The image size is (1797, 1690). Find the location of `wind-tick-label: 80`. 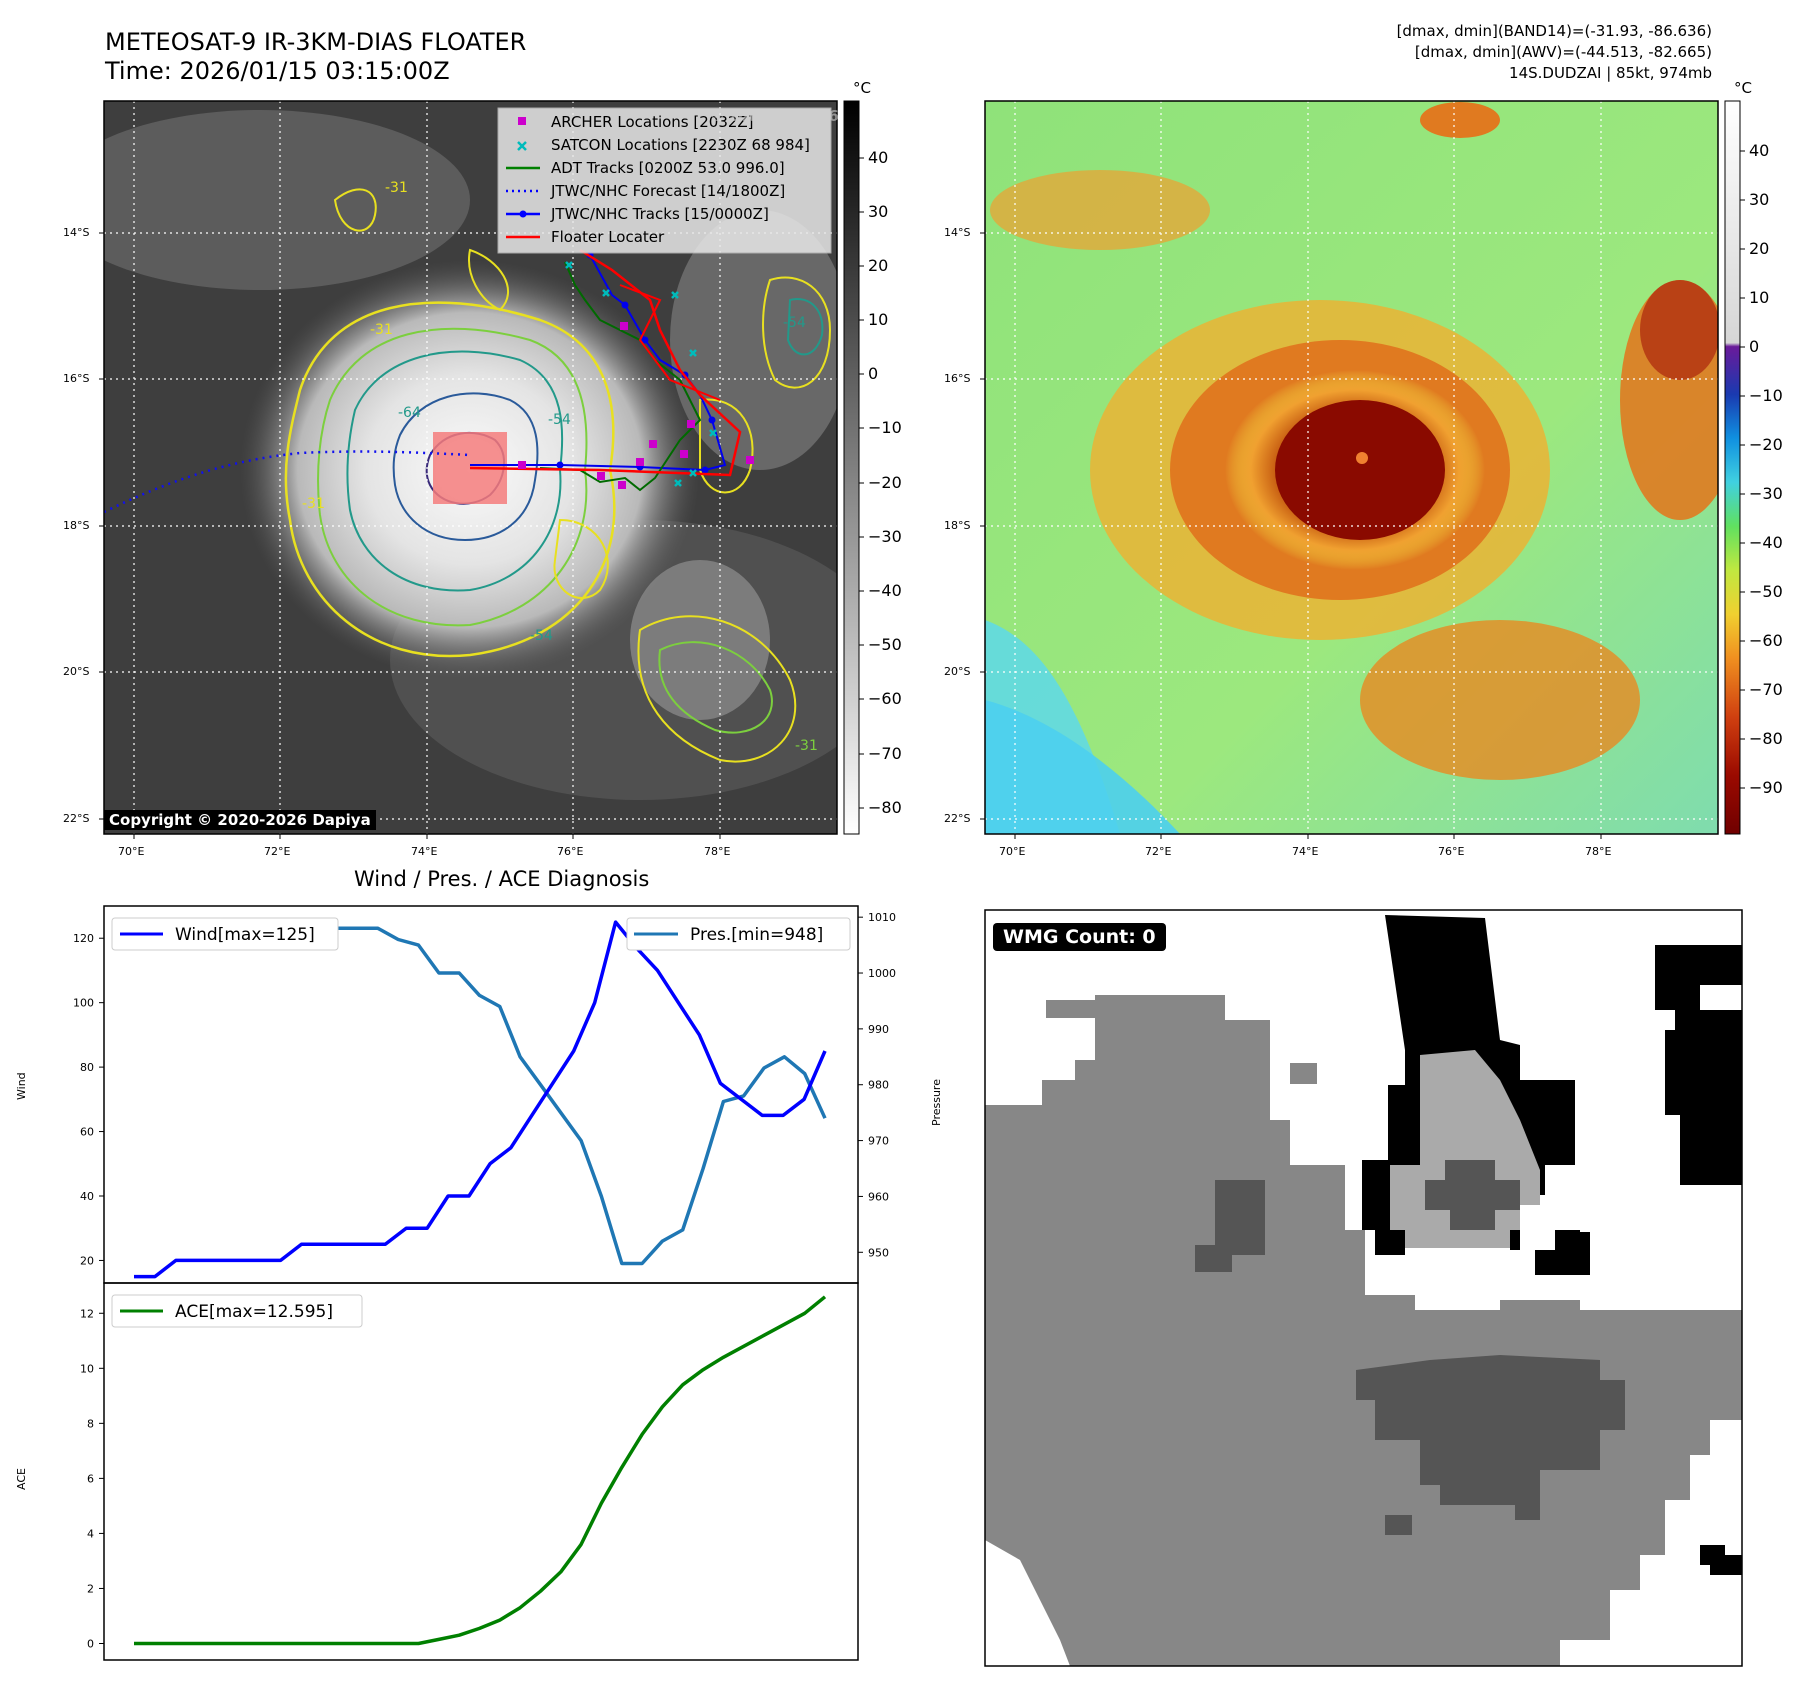

wind-tick-label: 80 is located at coordinates (87, 1067).